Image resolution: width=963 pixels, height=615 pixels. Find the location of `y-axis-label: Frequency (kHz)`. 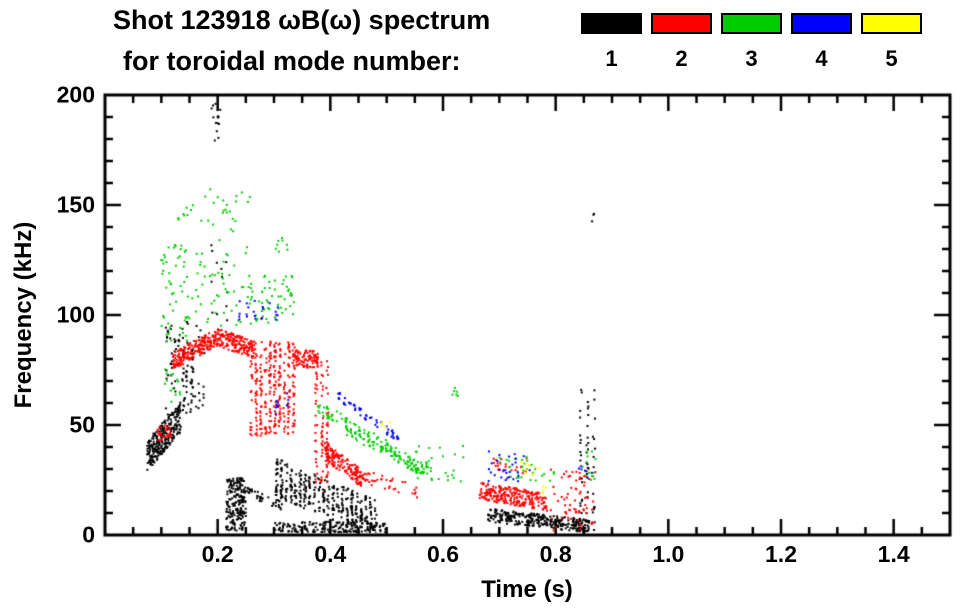

y-axis-label: Frequency (kHz) is located at coordinates (23, 315).